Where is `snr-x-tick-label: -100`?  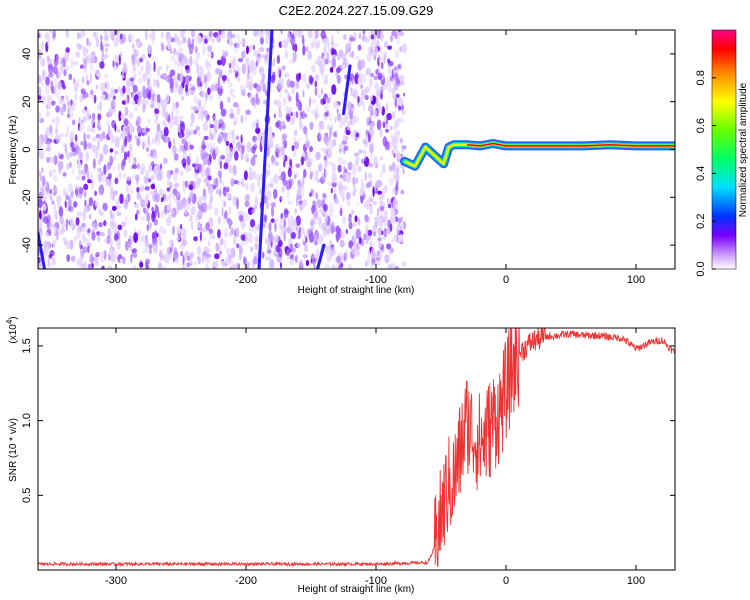
snr-x-tick-label: -100 is located at coordinates (376, 581).